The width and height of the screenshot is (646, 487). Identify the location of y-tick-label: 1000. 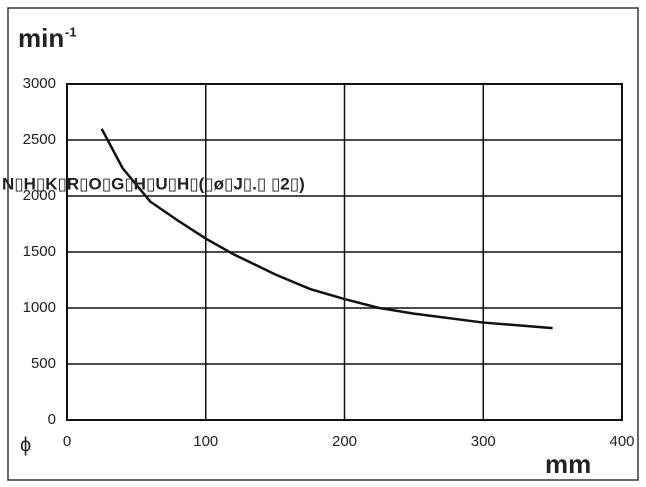
(39, 307).